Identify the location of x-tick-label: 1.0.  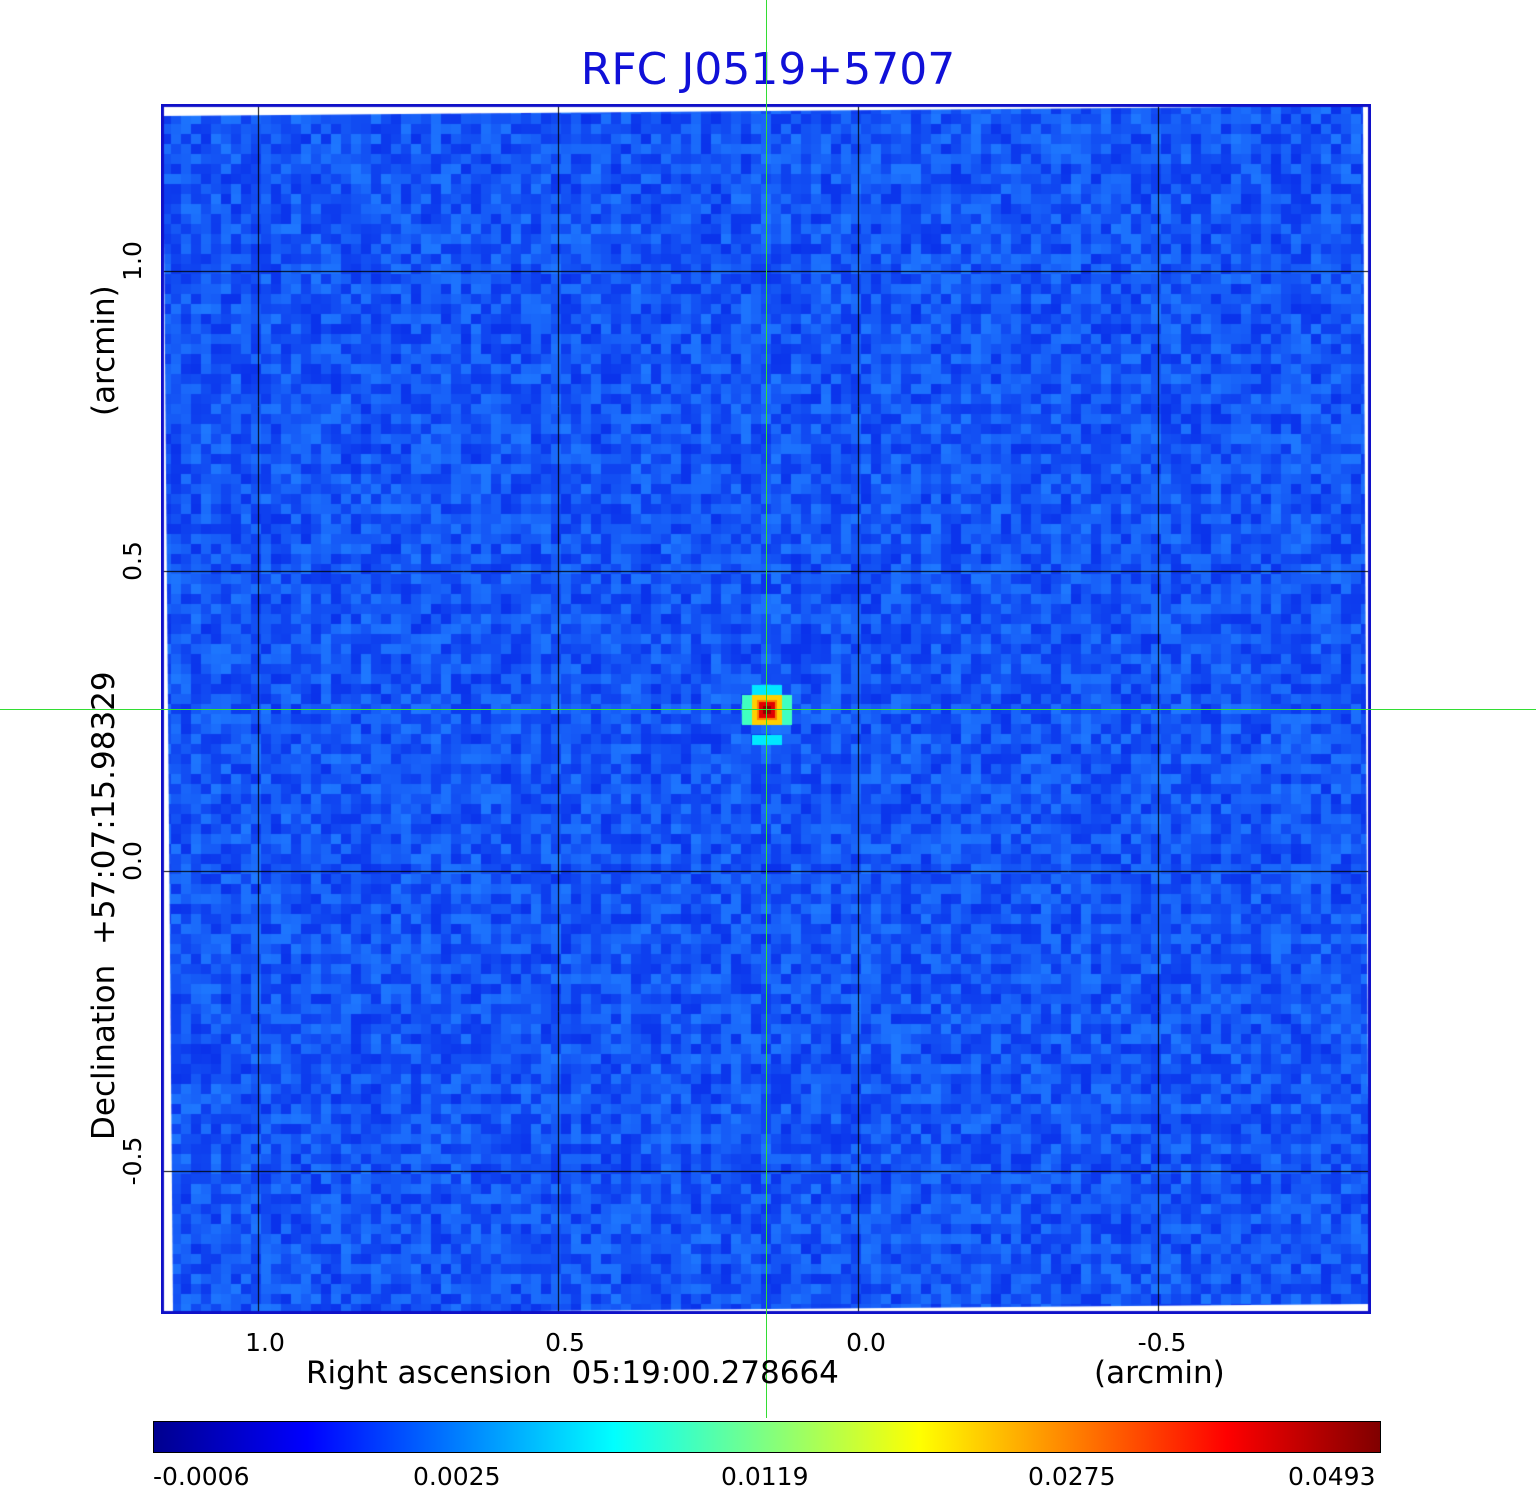
(265, 1342).